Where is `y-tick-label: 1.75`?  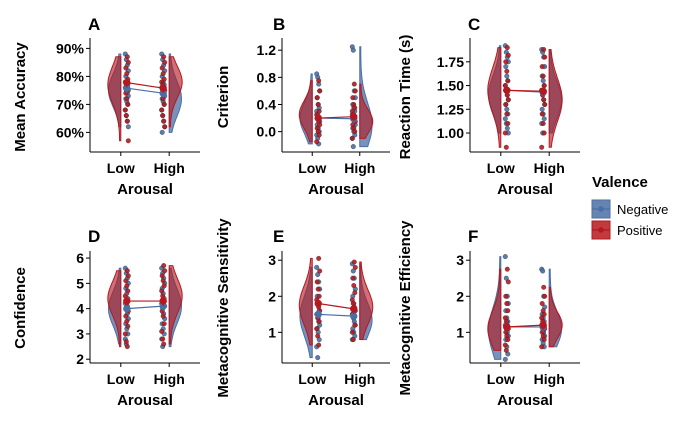
y-tick-label: 1.75 is located at coordinates (450, 62).